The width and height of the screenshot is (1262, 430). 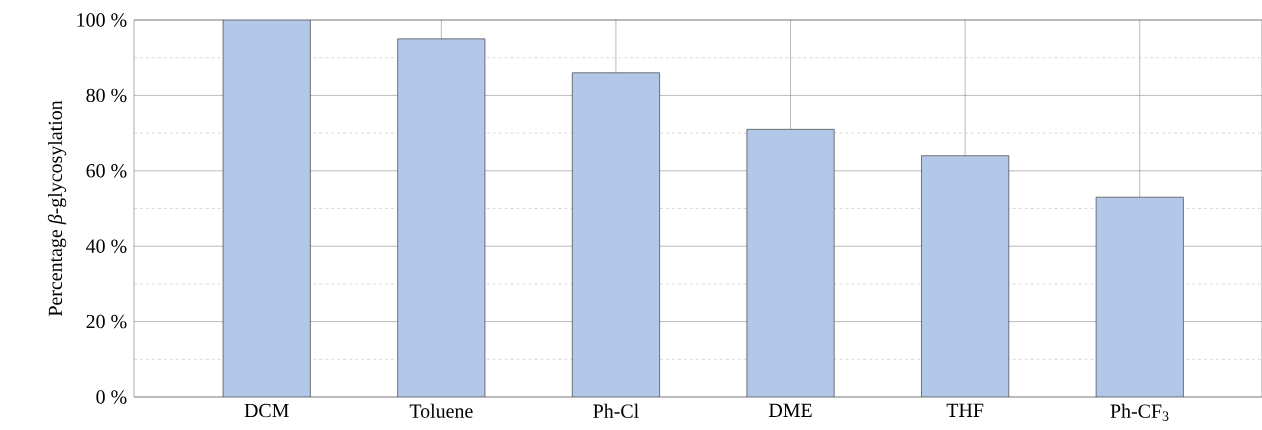 What do you see at coordinates (111, 397) in the screenshot?
I see `y-tick-label: 0 %` at bounding box center [111, 397].